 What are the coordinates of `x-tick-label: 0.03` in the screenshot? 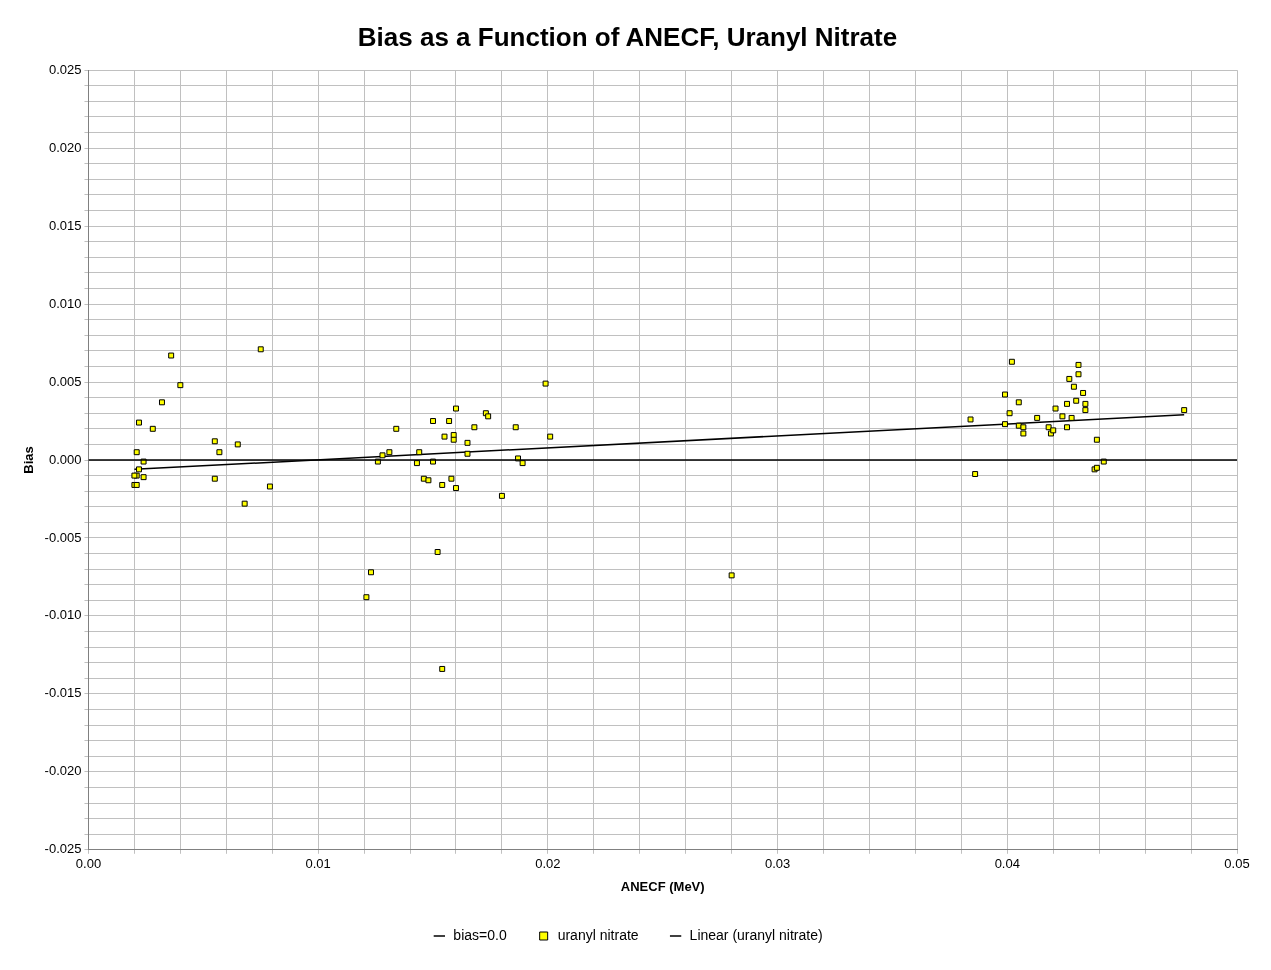 It's located at (777, 864).